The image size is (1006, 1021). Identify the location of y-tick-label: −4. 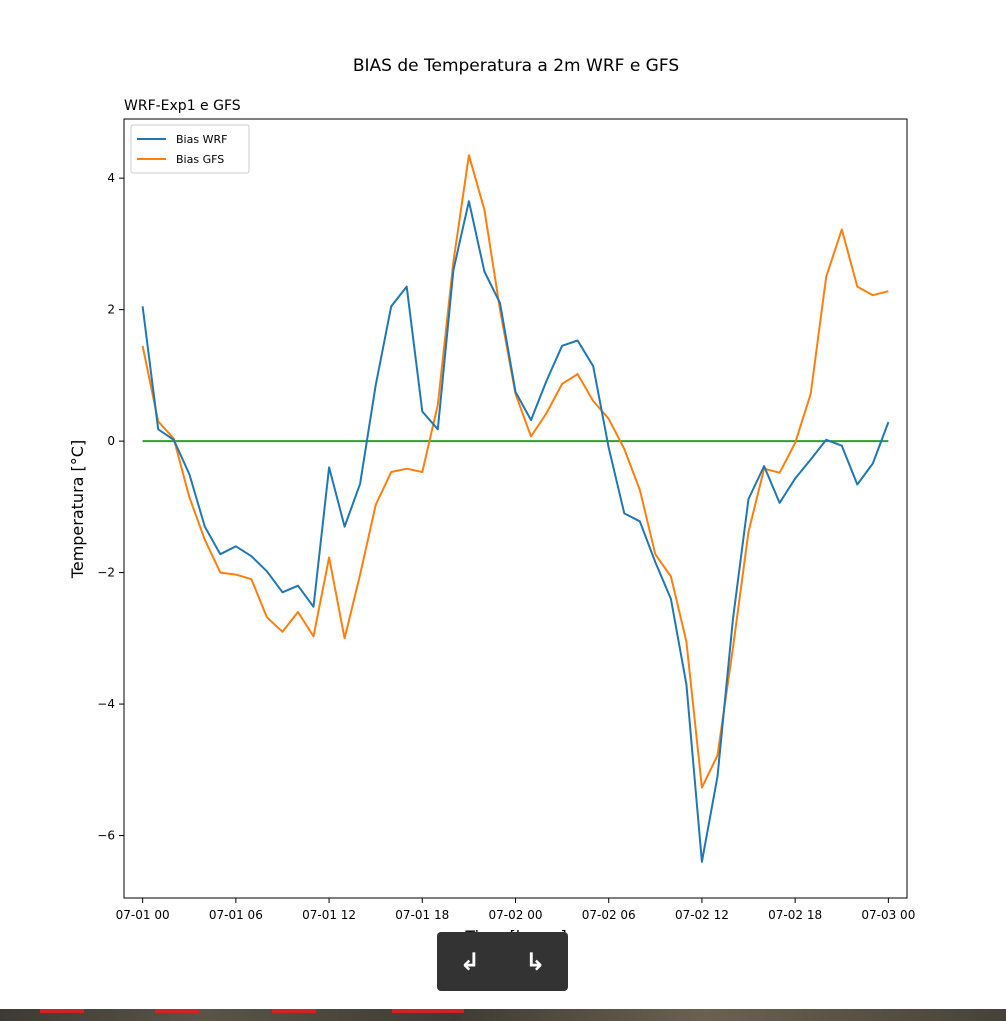
(106, 704).